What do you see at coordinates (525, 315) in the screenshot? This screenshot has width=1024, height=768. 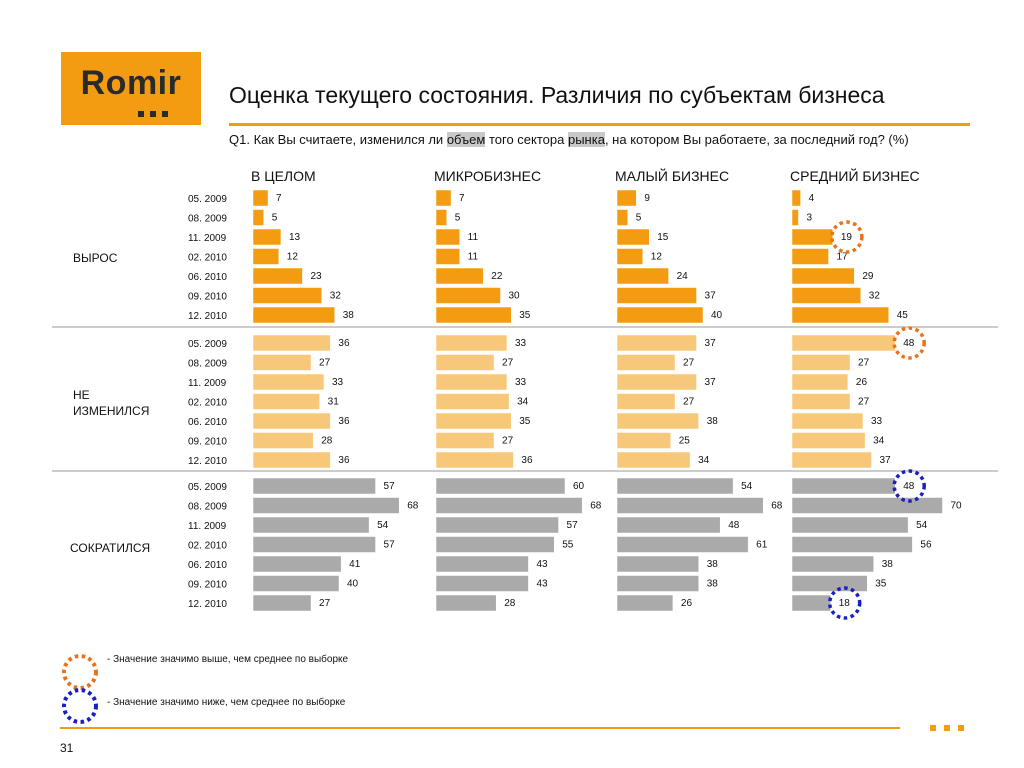 I see `value-label: 35` at bounding box center [525, 315].